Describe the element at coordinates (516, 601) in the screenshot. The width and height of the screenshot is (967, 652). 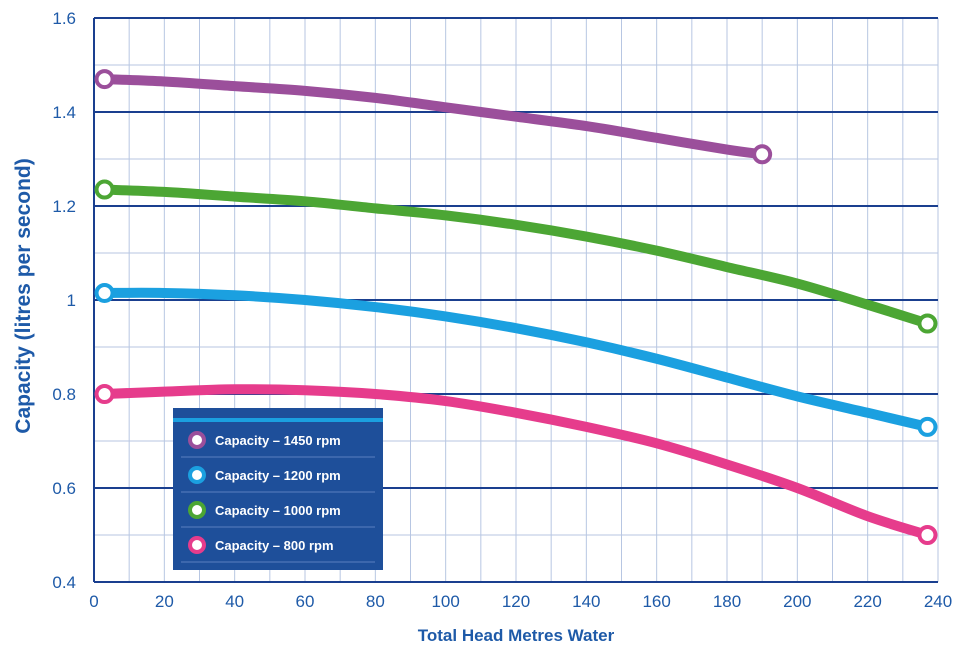
I see `x-tick-label: 120` at that location.